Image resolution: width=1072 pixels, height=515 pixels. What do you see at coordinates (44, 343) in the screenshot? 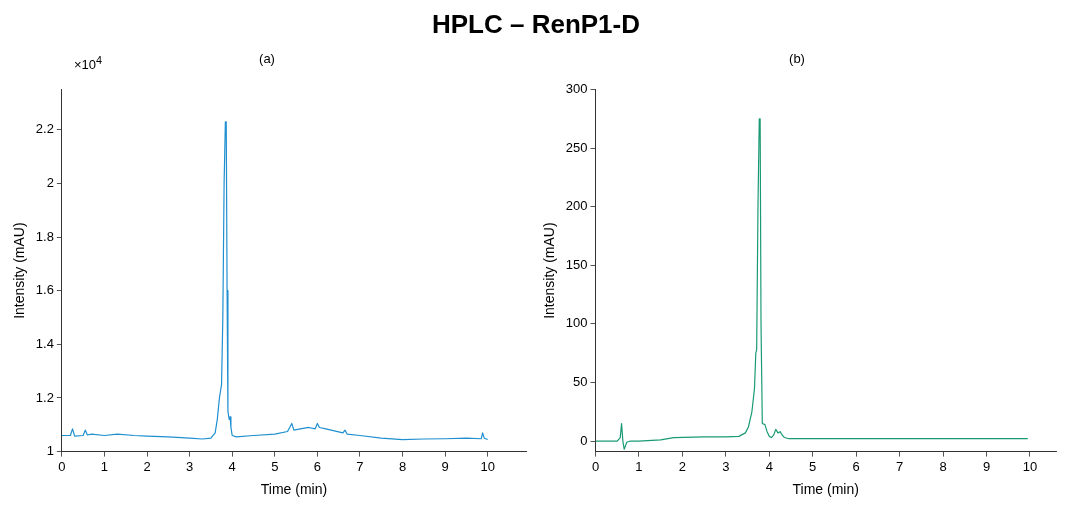
I see `y-tick-label: 1.4` at bounding box center [44, 343].